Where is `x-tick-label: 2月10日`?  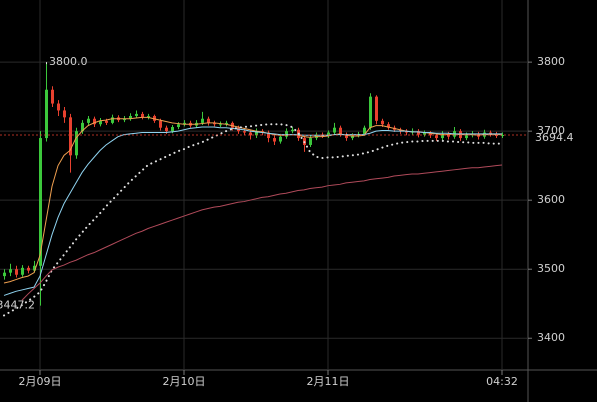 x-tick-label: 2月10日 is located at coordinates (184, 381).